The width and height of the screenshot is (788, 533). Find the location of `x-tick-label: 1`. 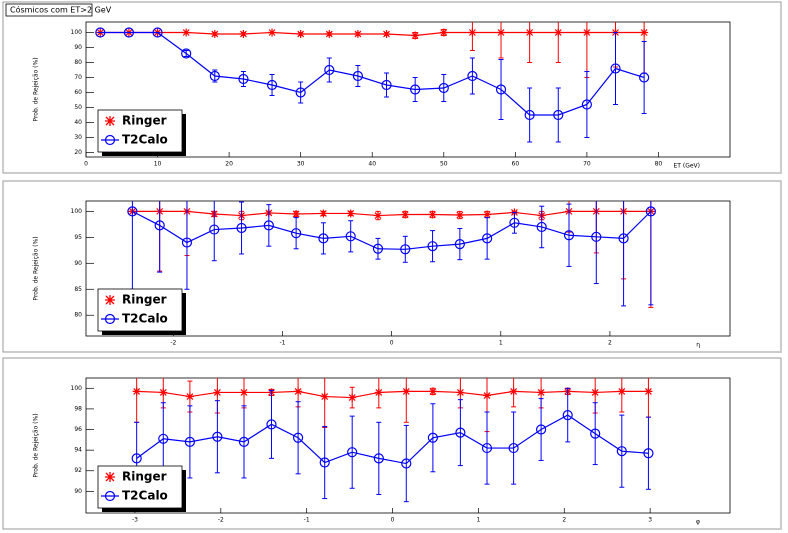

x-tick-label: 1 is located at coordinates (478, 520).